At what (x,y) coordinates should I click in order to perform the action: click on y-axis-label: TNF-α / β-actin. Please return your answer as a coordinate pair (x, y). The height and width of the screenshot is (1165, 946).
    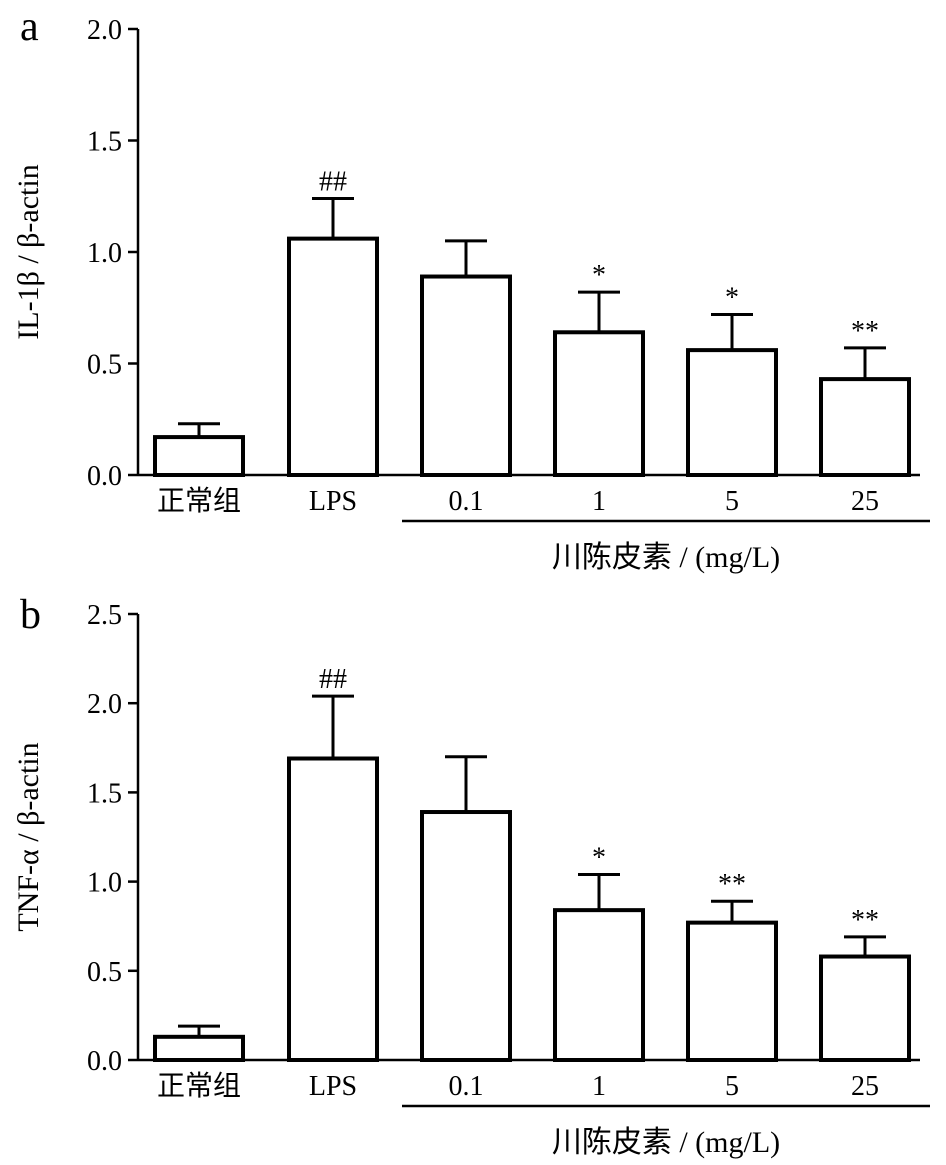
    Looking at the image, I should click on (28, 836).